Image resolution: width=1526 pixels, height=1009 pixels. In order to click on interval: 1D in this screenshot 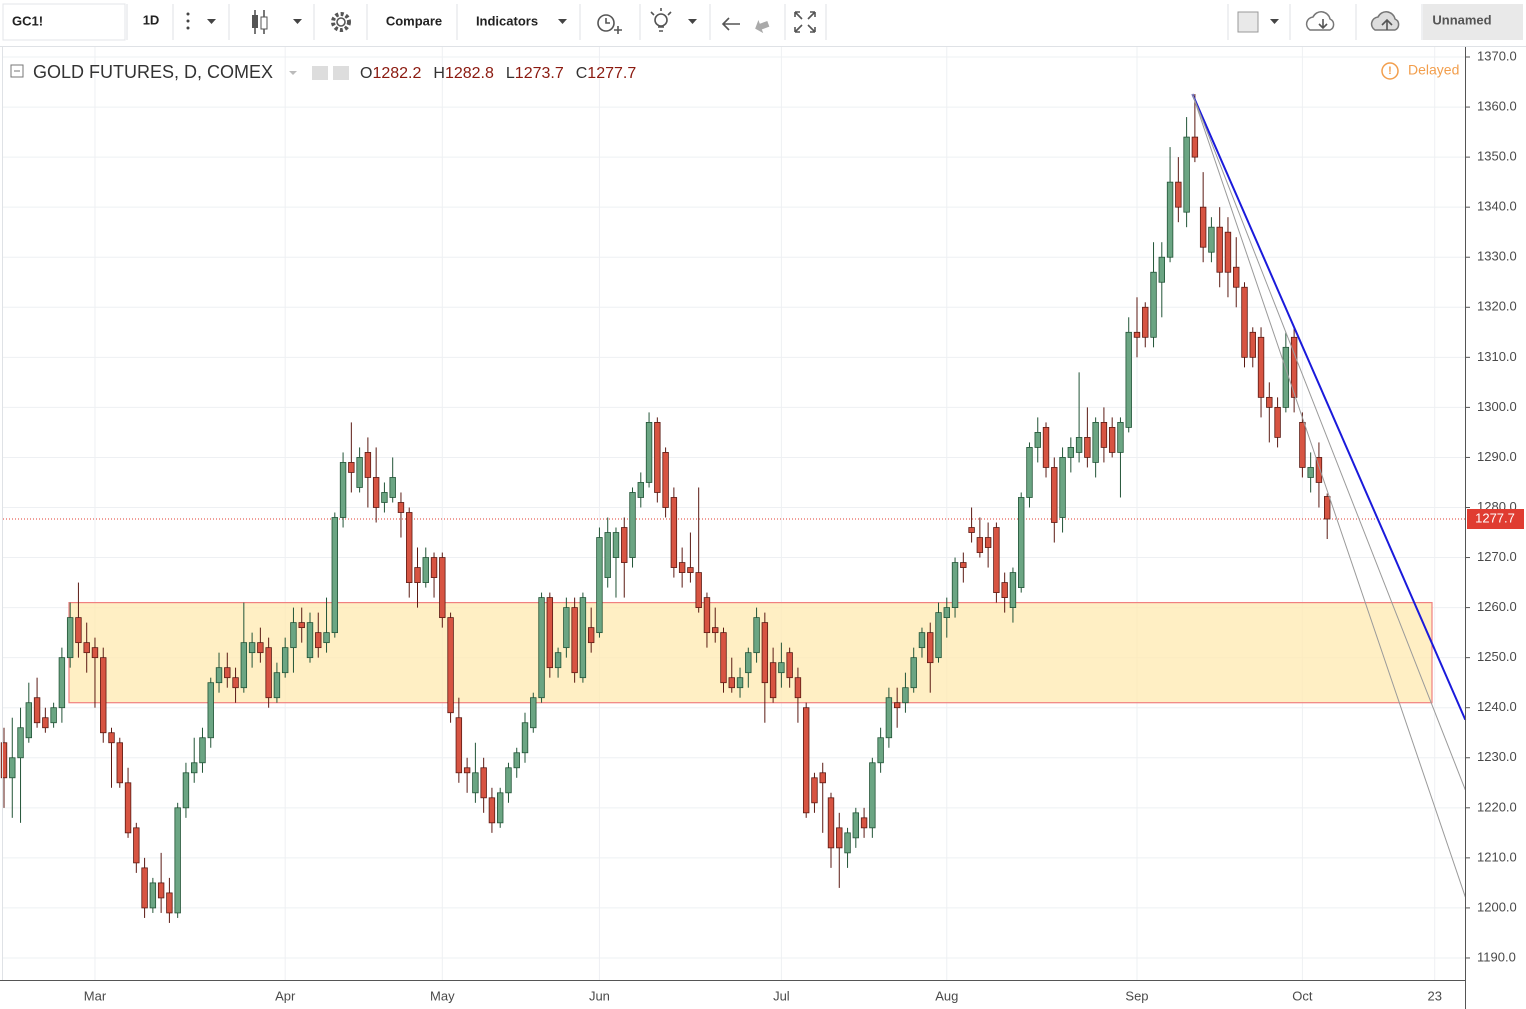, I will do `click(151, 19)`.